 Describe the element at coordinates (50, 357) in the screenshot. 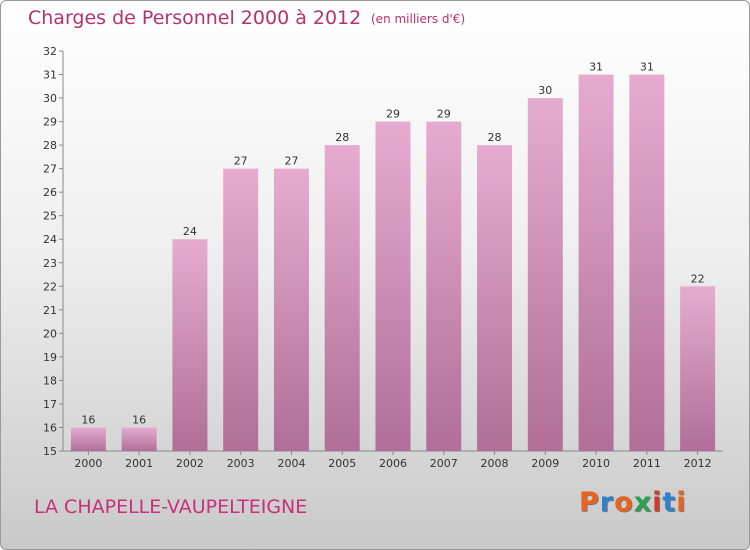

I see `y-tick-label: 19` at that location.